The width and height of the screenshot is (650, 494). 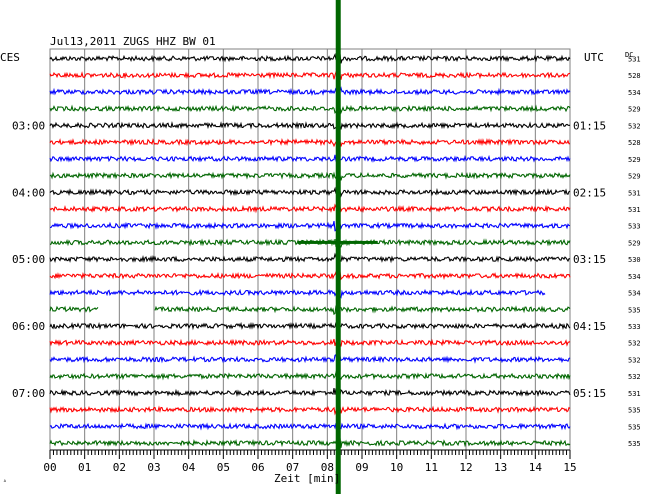 I want to click on x-axis-label: Zeit [min], so click(x=307, y=478).